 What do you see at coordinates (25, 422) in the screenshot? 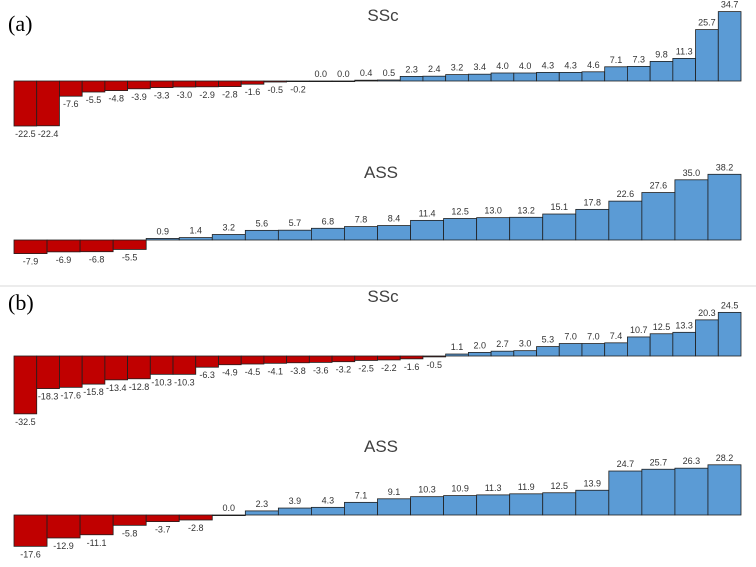
I see `data-label-b-ssc-0: -32.5` at bounding box center [25, 422].